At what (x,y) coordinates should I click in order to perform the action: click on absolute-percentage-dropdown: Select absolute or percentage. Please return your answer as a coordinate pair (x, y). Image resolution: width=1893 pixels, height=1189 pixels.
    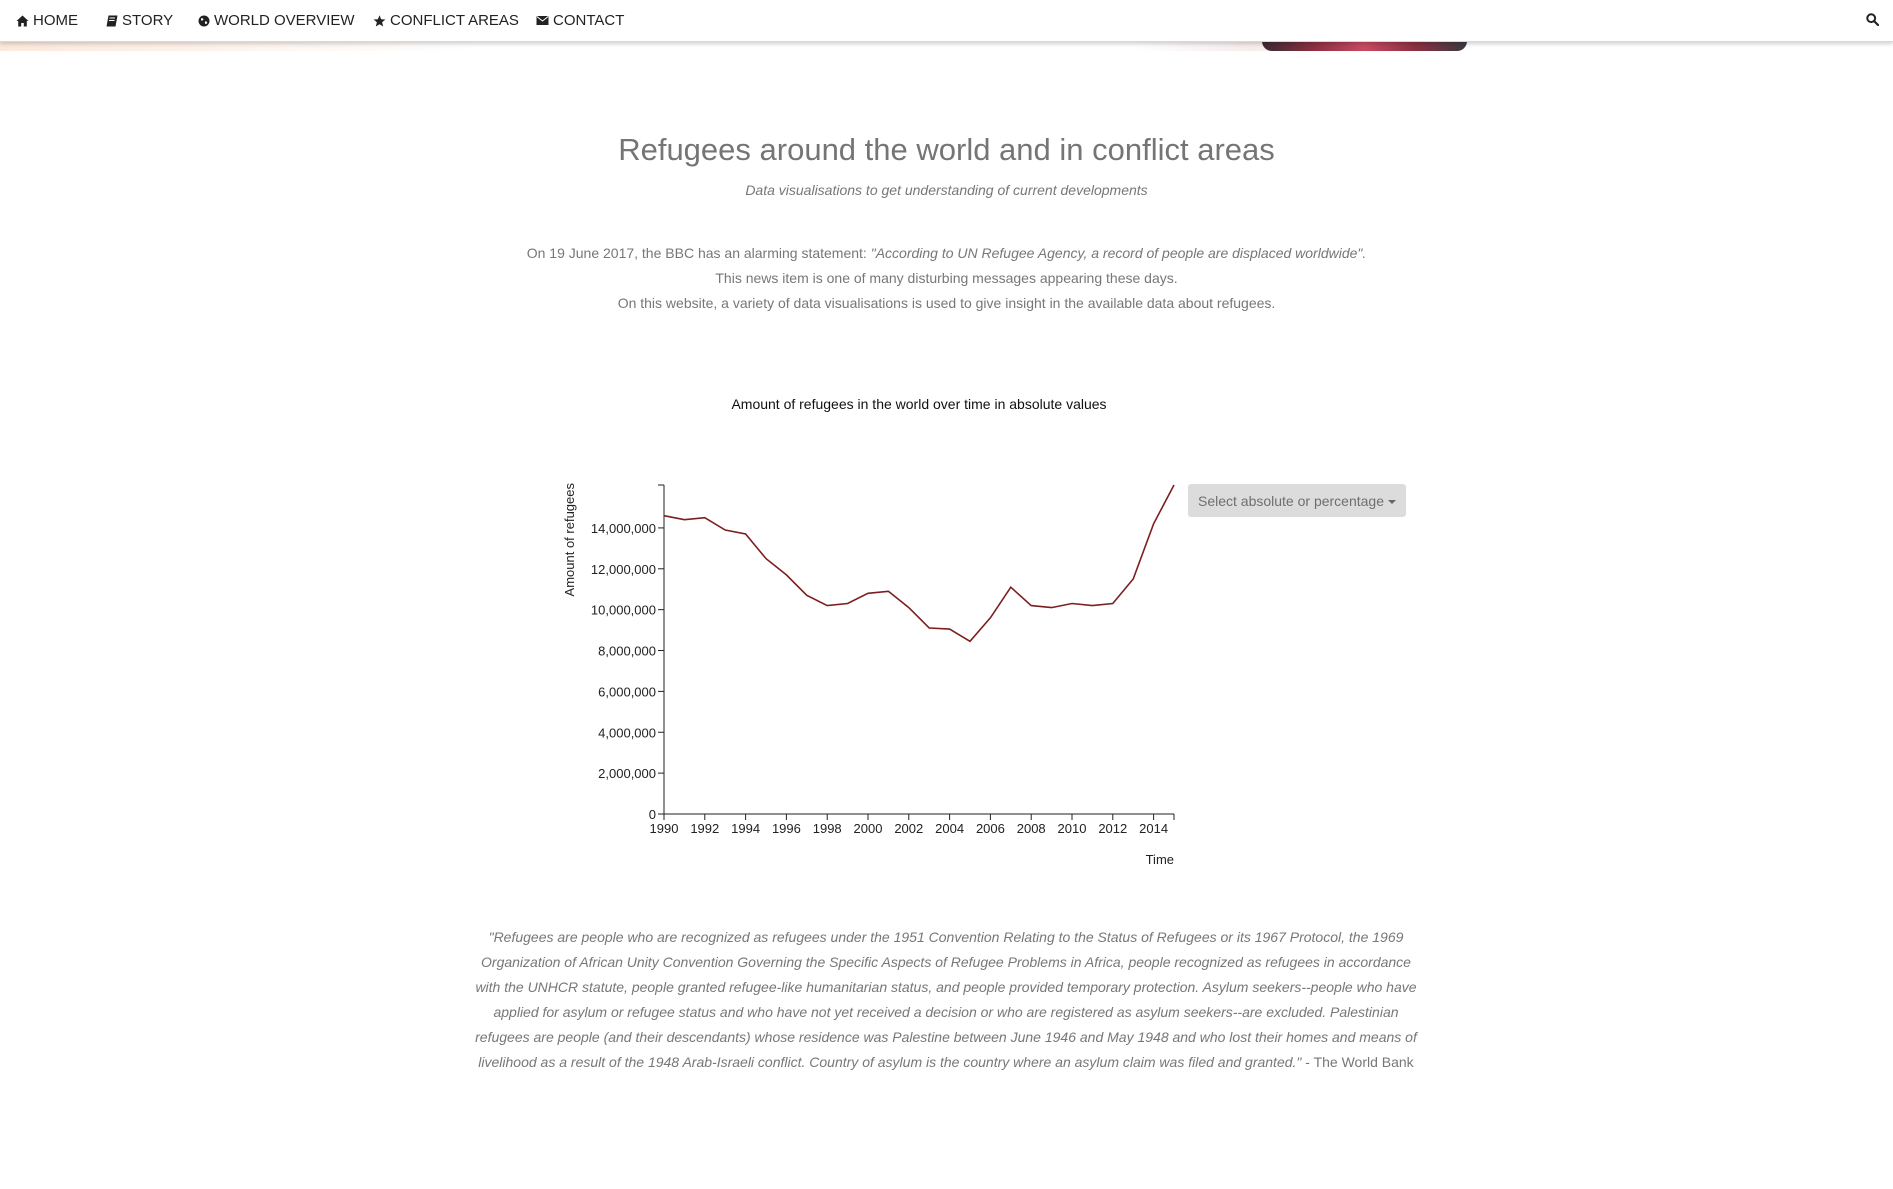
    Looking at the image, I should click on (1297, 500).